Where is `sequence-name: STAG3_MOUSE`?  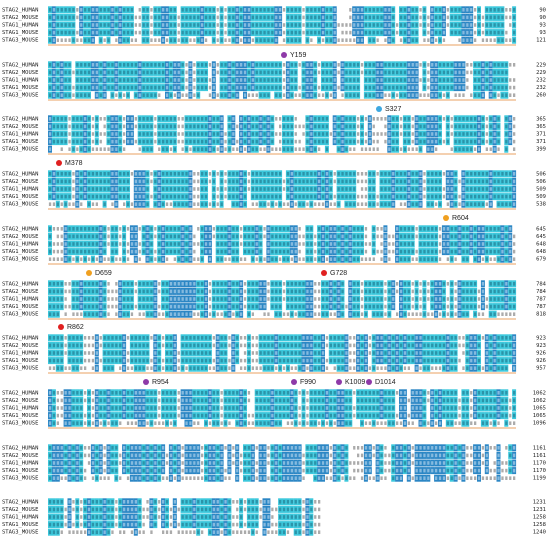 sequence-name: STAG3_MOUSE is located at coordinates (20, 260).